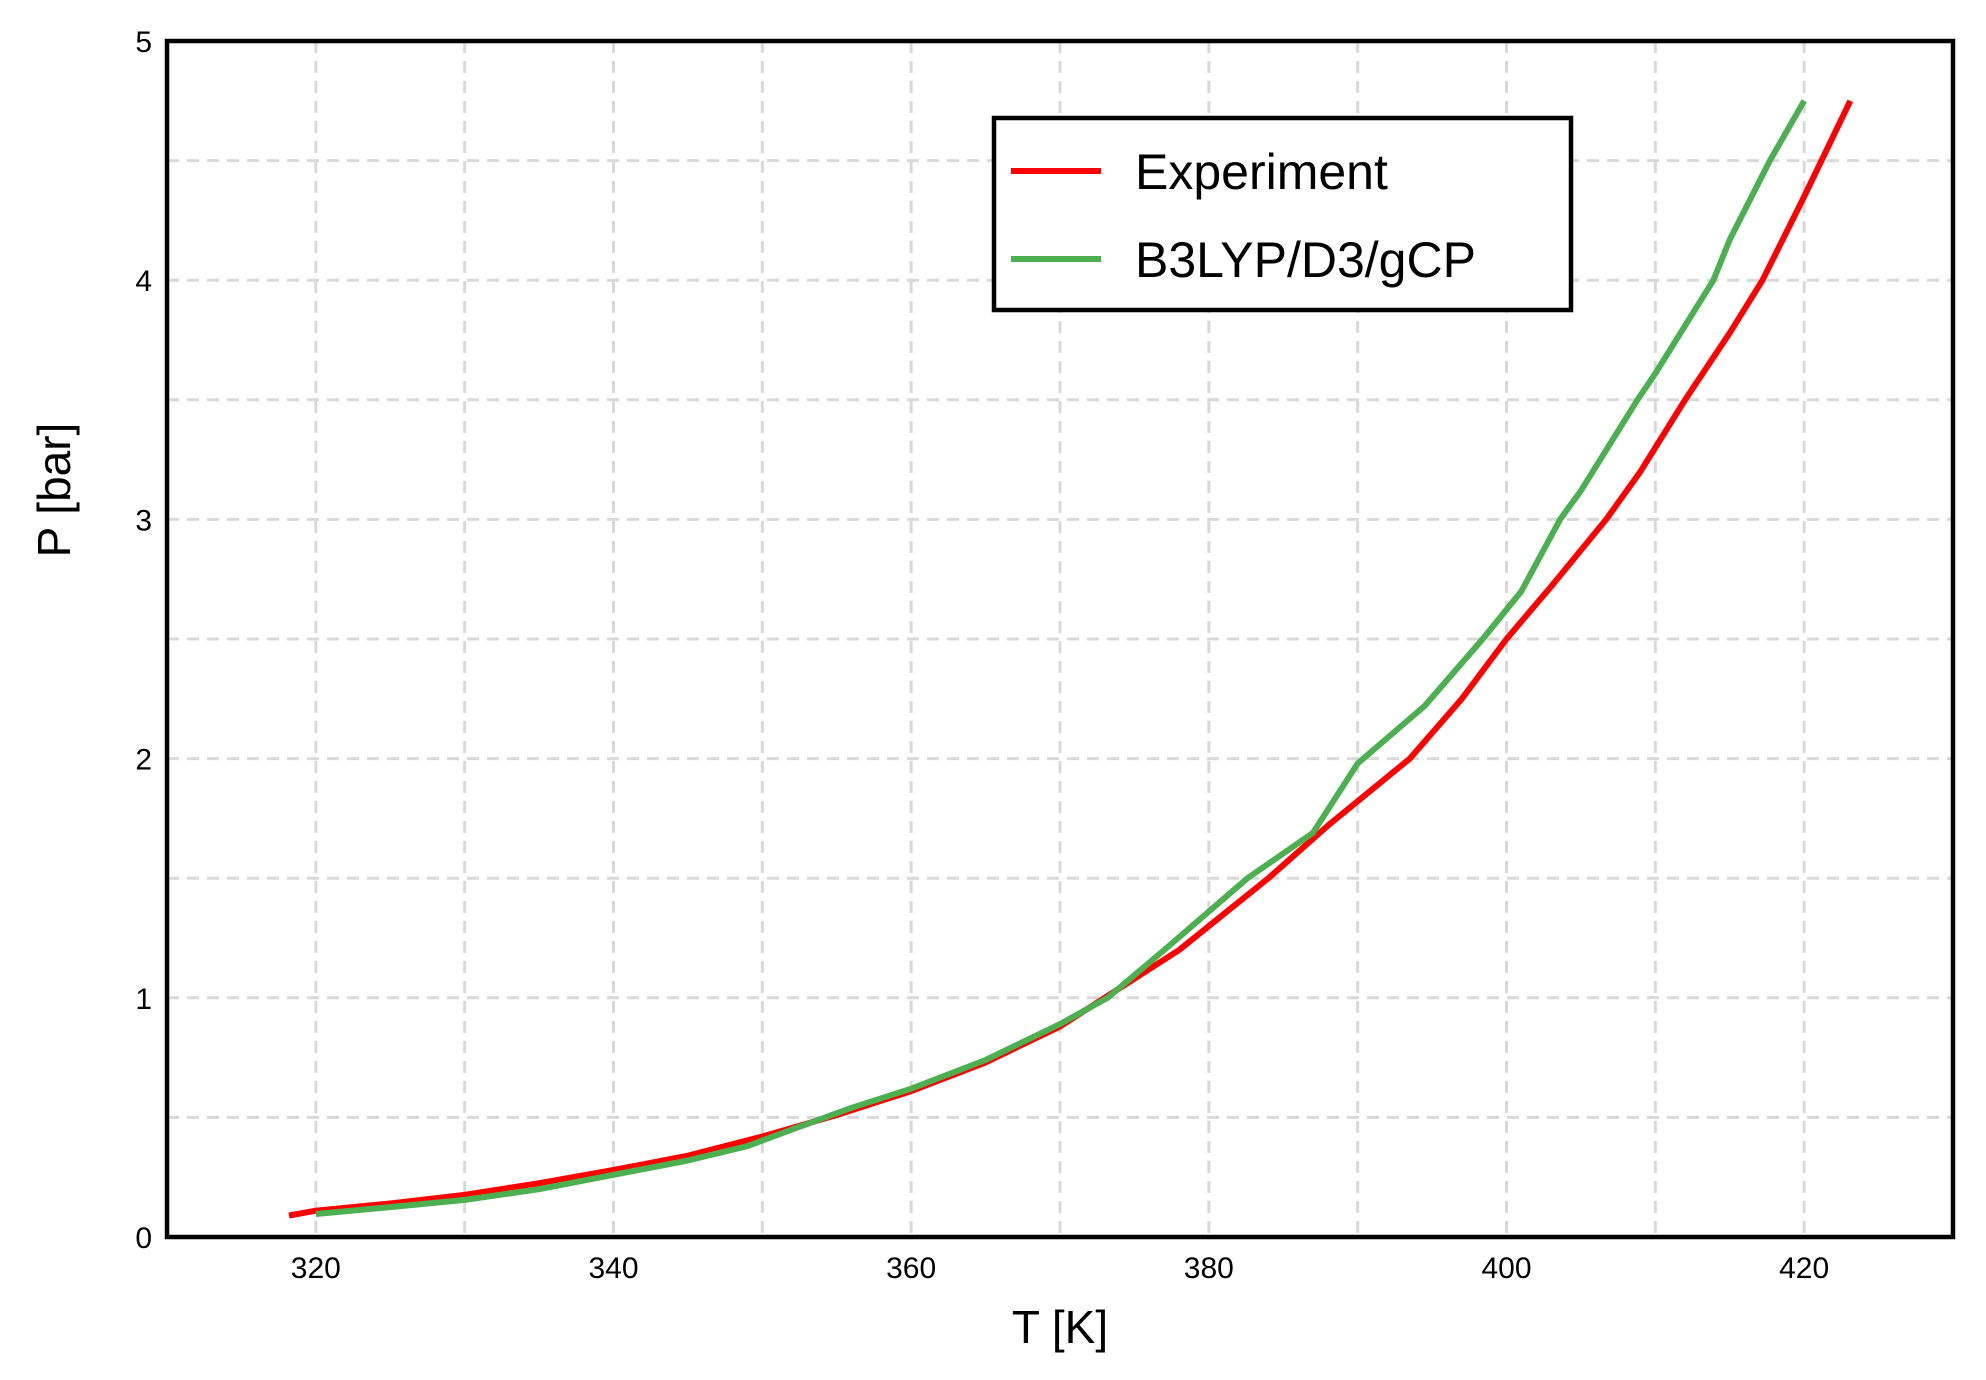  I want to click on y-axis-ticks: 0 1 2 3 4 5, so click(143, 640).